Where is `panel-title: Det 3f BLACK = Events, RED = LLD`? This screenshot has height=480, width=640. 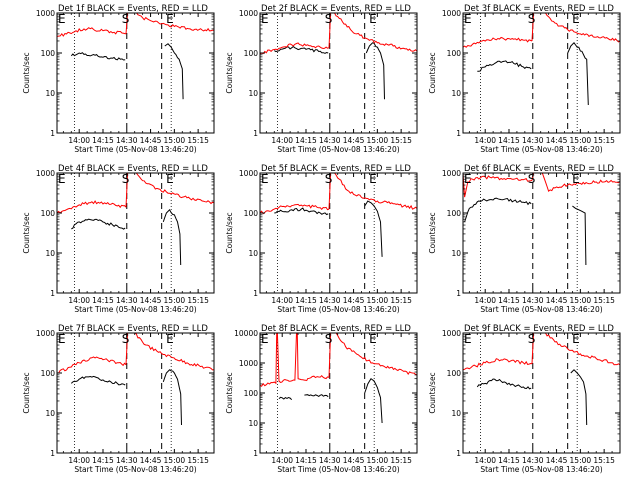 panel-title: Det 3f BLACK = Events, RED = LLD is located at coordinates (539, 9).